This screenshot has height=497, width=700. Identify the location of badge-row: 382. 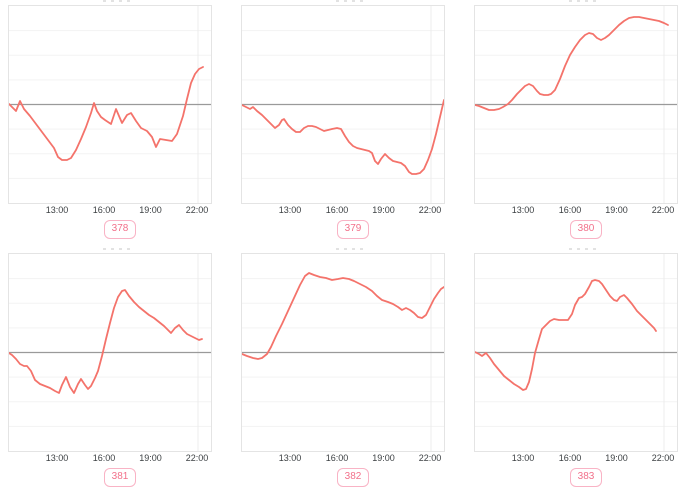
(353, 476).